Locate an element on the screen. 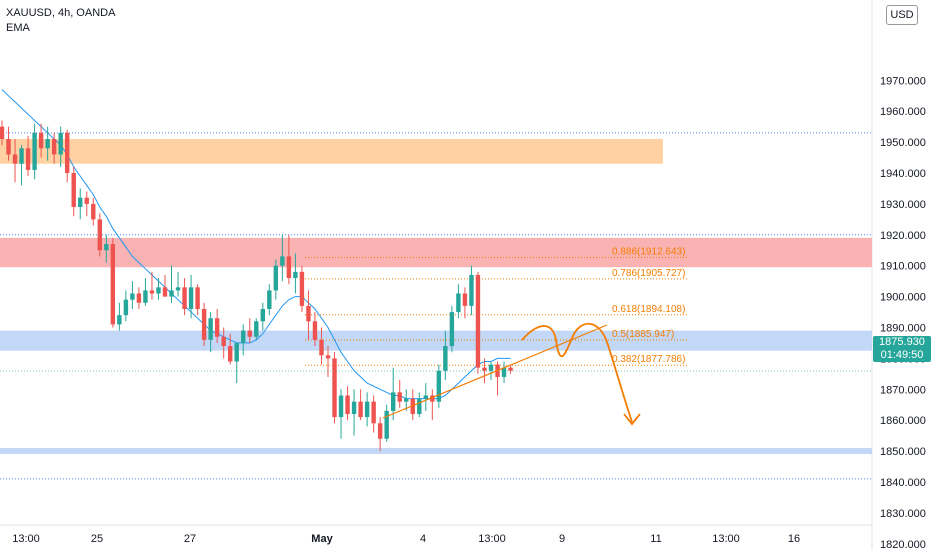  price-tick-label: 1860.000 is located at coordinates (903, 421).